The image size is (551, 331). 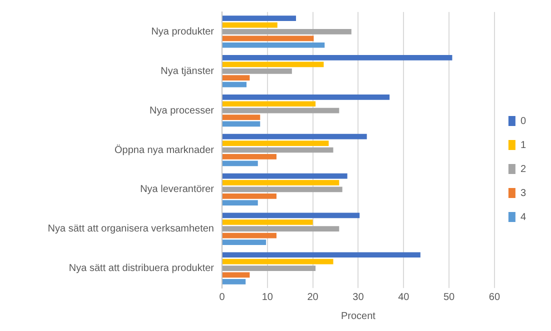 What do you see at coordinates (523, 217) in the screenshot?
I see `legend-label: 4` at bounding box center [523, 217].